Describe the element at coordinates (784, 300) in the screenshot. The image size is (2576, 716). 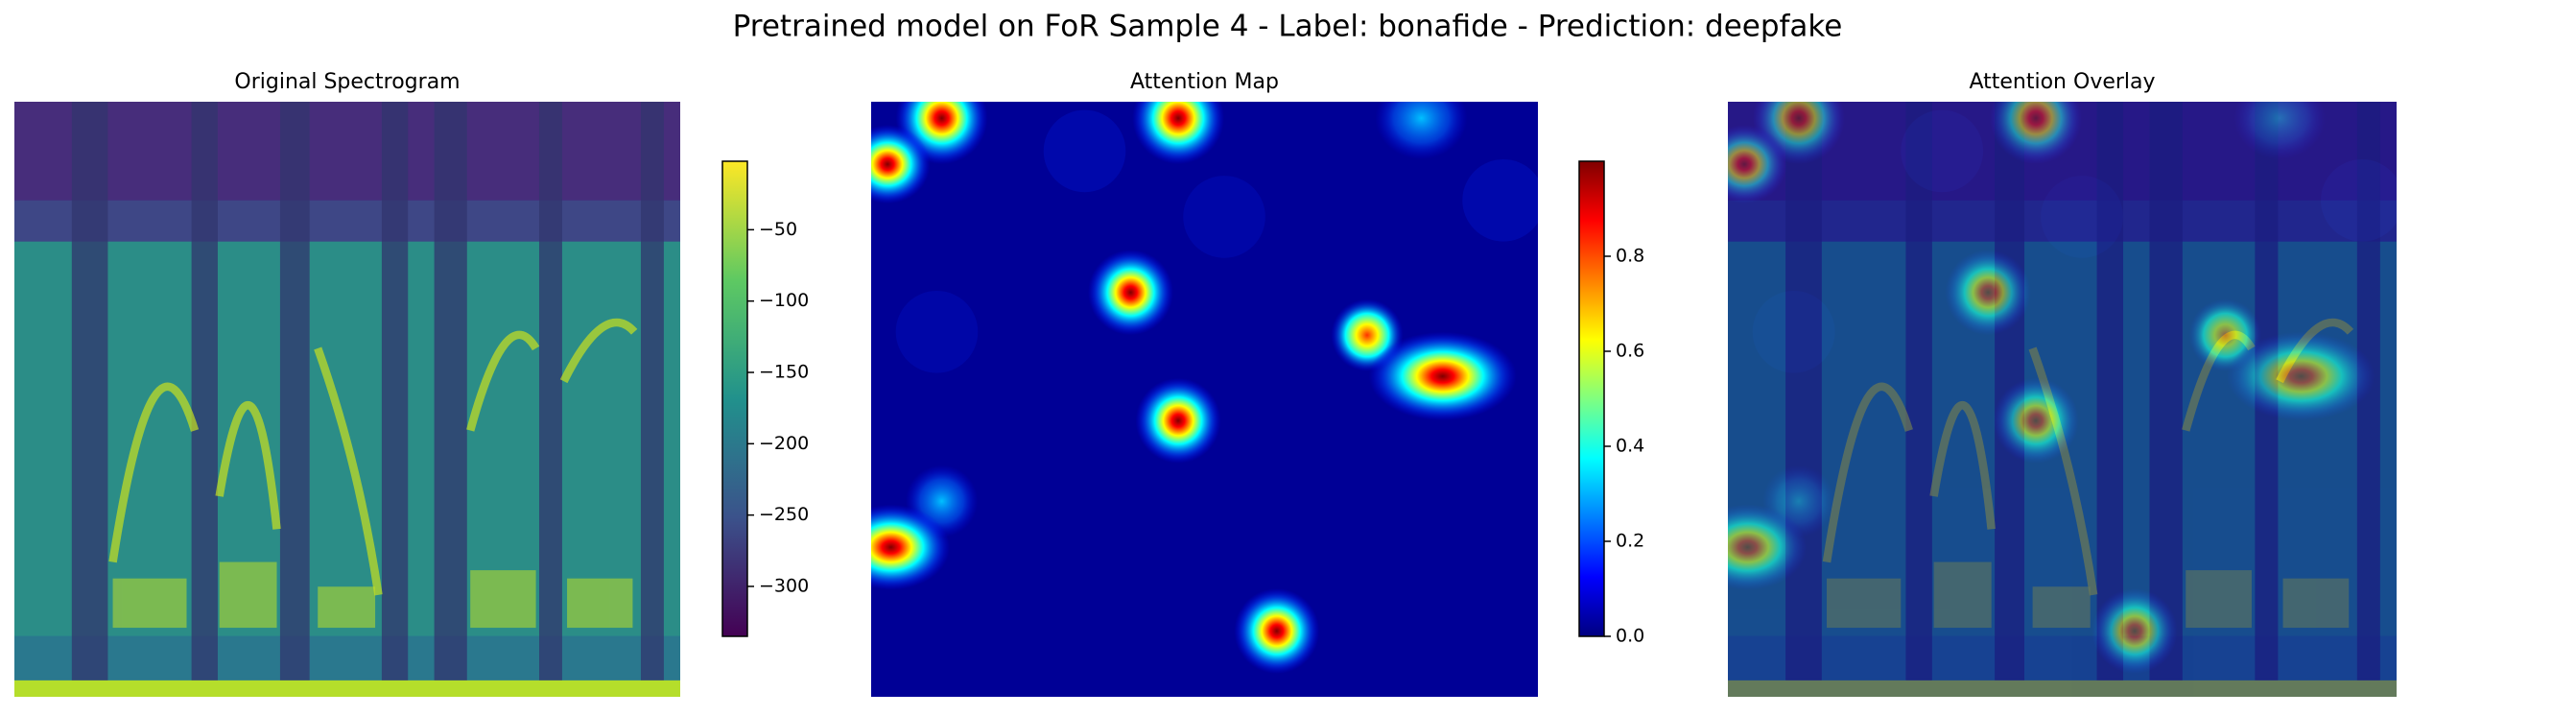
I see `colorbar-tick-label: −100` at that location.